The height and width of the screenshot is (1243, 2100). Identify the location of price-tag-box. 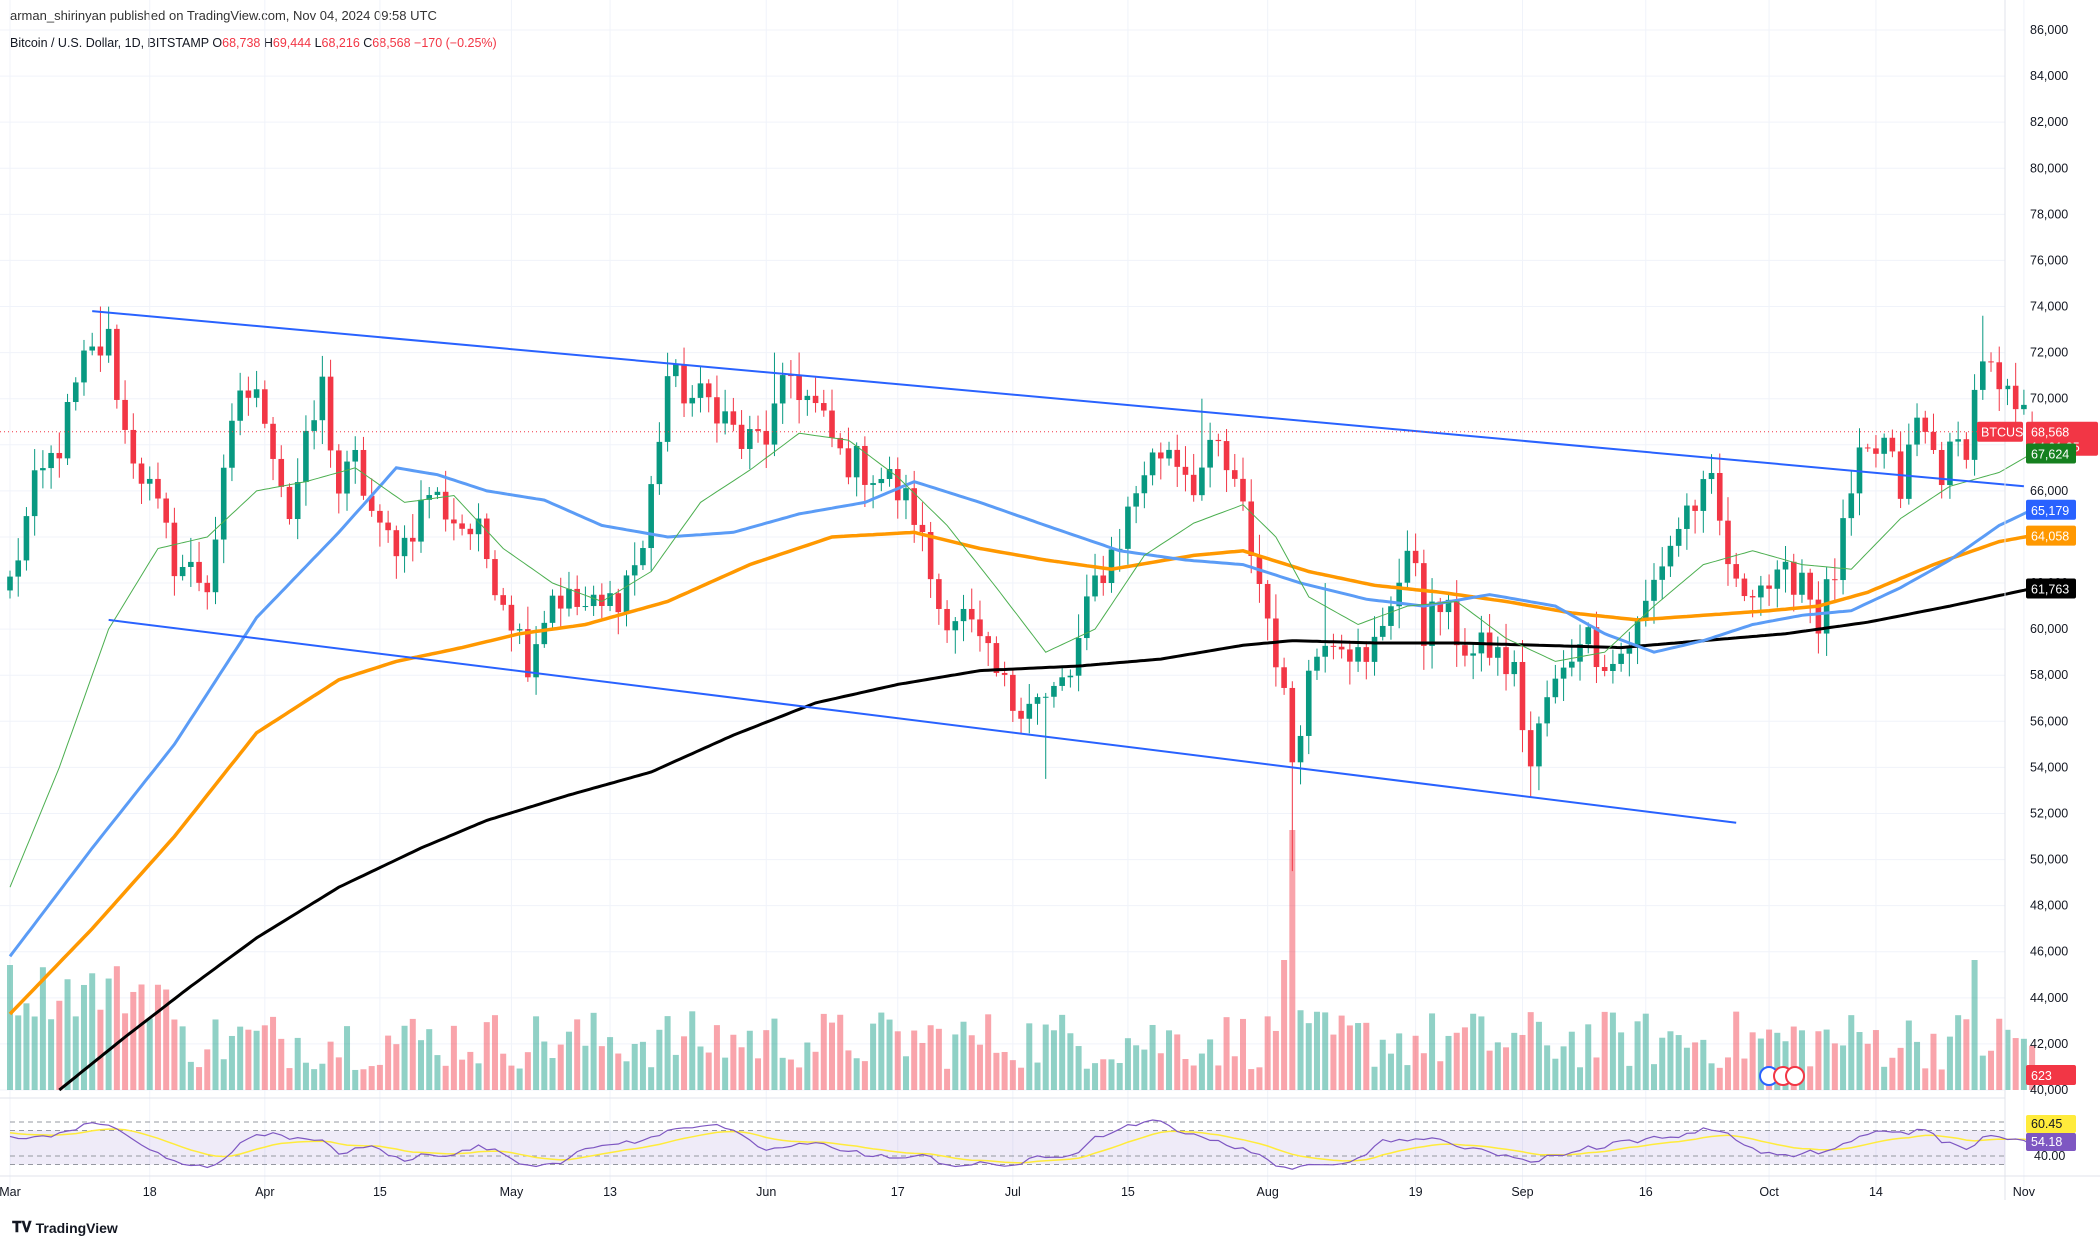
(2051, 588).